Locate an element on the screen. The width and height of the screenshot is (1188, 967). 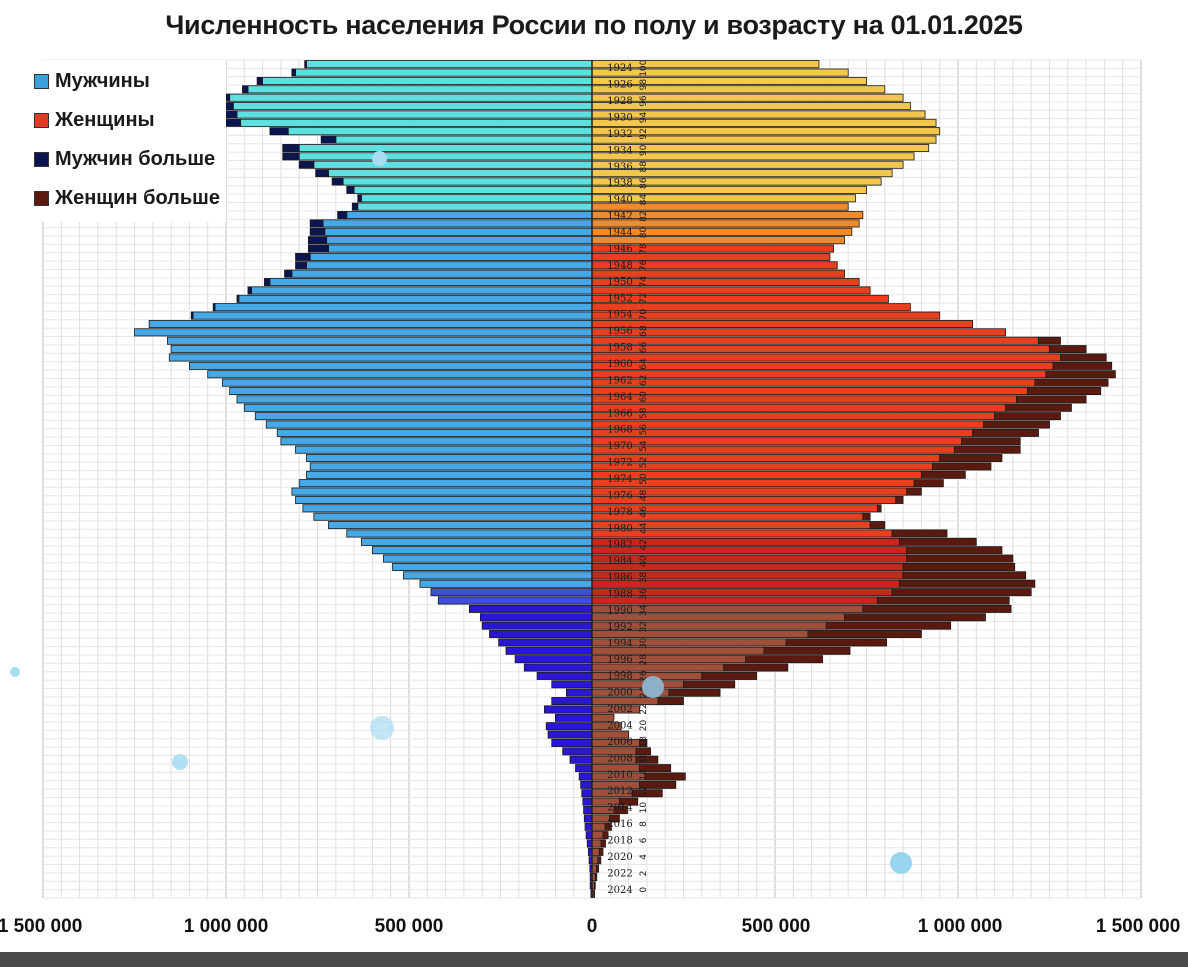
age-label: 40 is located at coordinates (644, 561).